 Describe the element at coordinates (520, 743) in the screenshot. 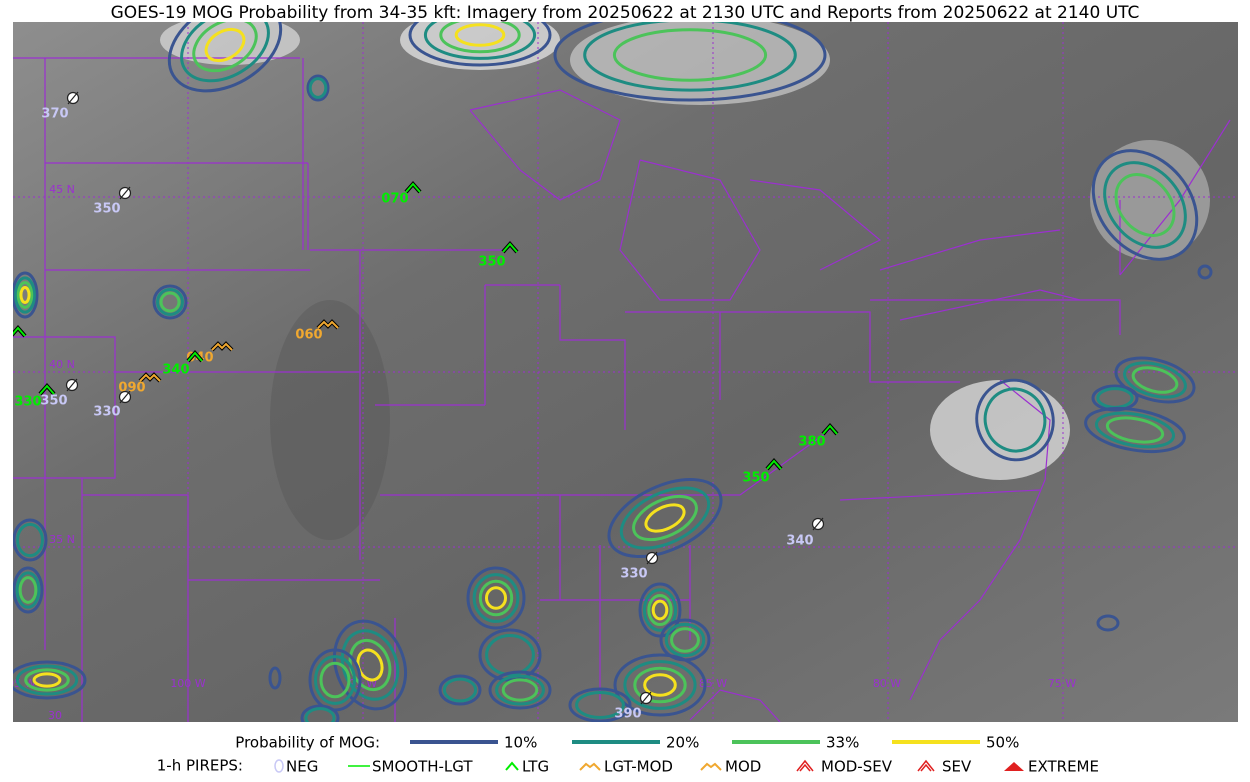

I see `legend-label: 10%` at that location.